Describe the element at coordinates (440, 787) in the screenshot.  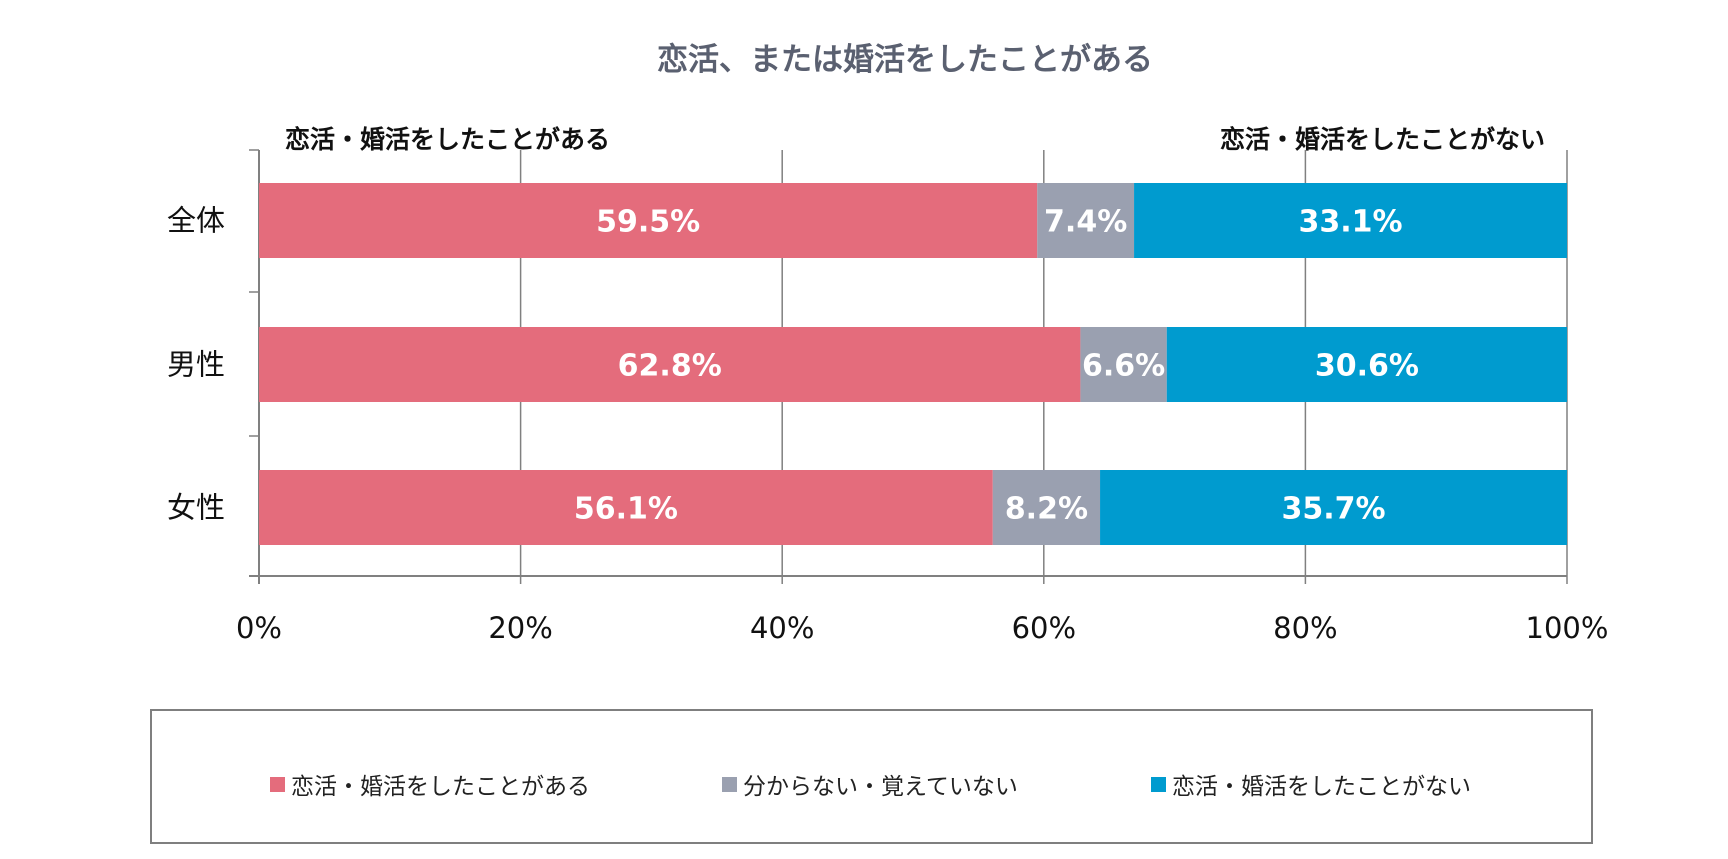
I see `legend-label: 恋活・婚活をしたことがある` at that location.